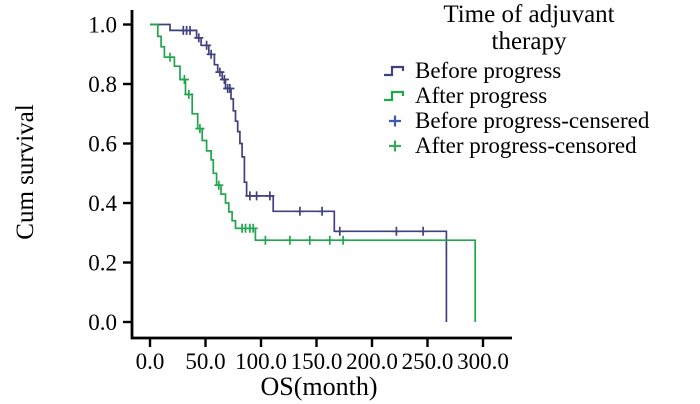 Image resolution: width=700 pixels, height=404 pixels. What do you see at coordinates (372, 361) in the screenshot?
I see `x-tick-label: 200.0` at bounding box center [372, 361].